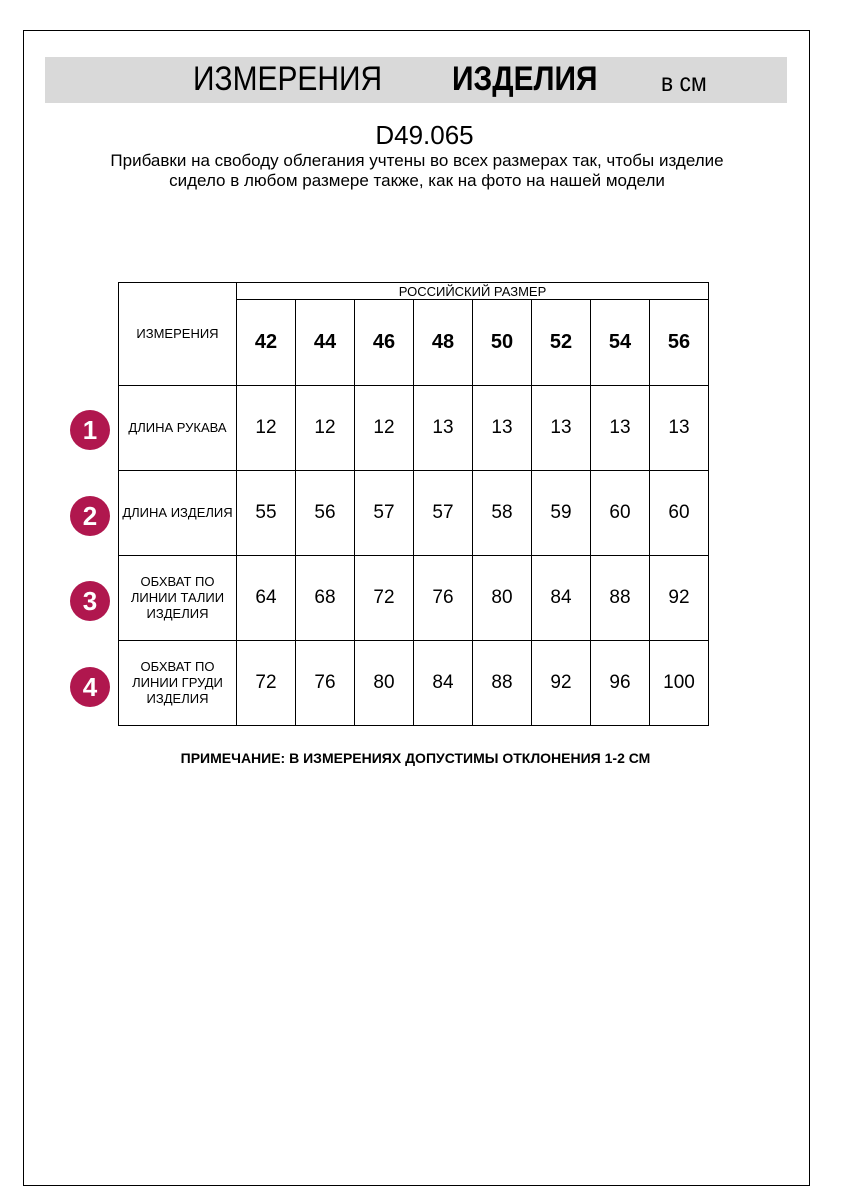 This screenshot has width=849, height=1200. I want to click on table-row: ДЛИНА РУКАВА 12 12 12 13 13 13 13 13, so click(413, 428).